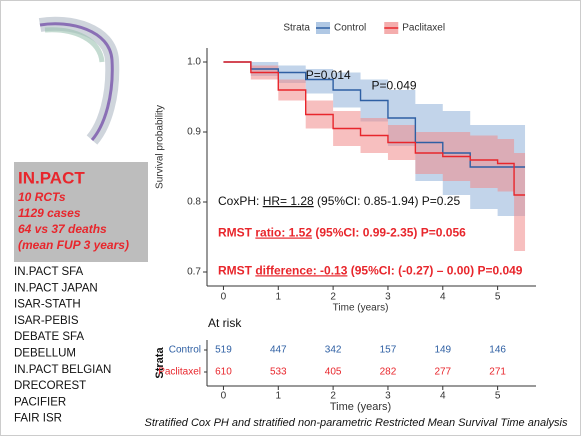 The image size is (581, 436). Describe the element at coordinates (46, 321) in the screenshot. I see `trial-name: ISAR-PEBIS` at that location.